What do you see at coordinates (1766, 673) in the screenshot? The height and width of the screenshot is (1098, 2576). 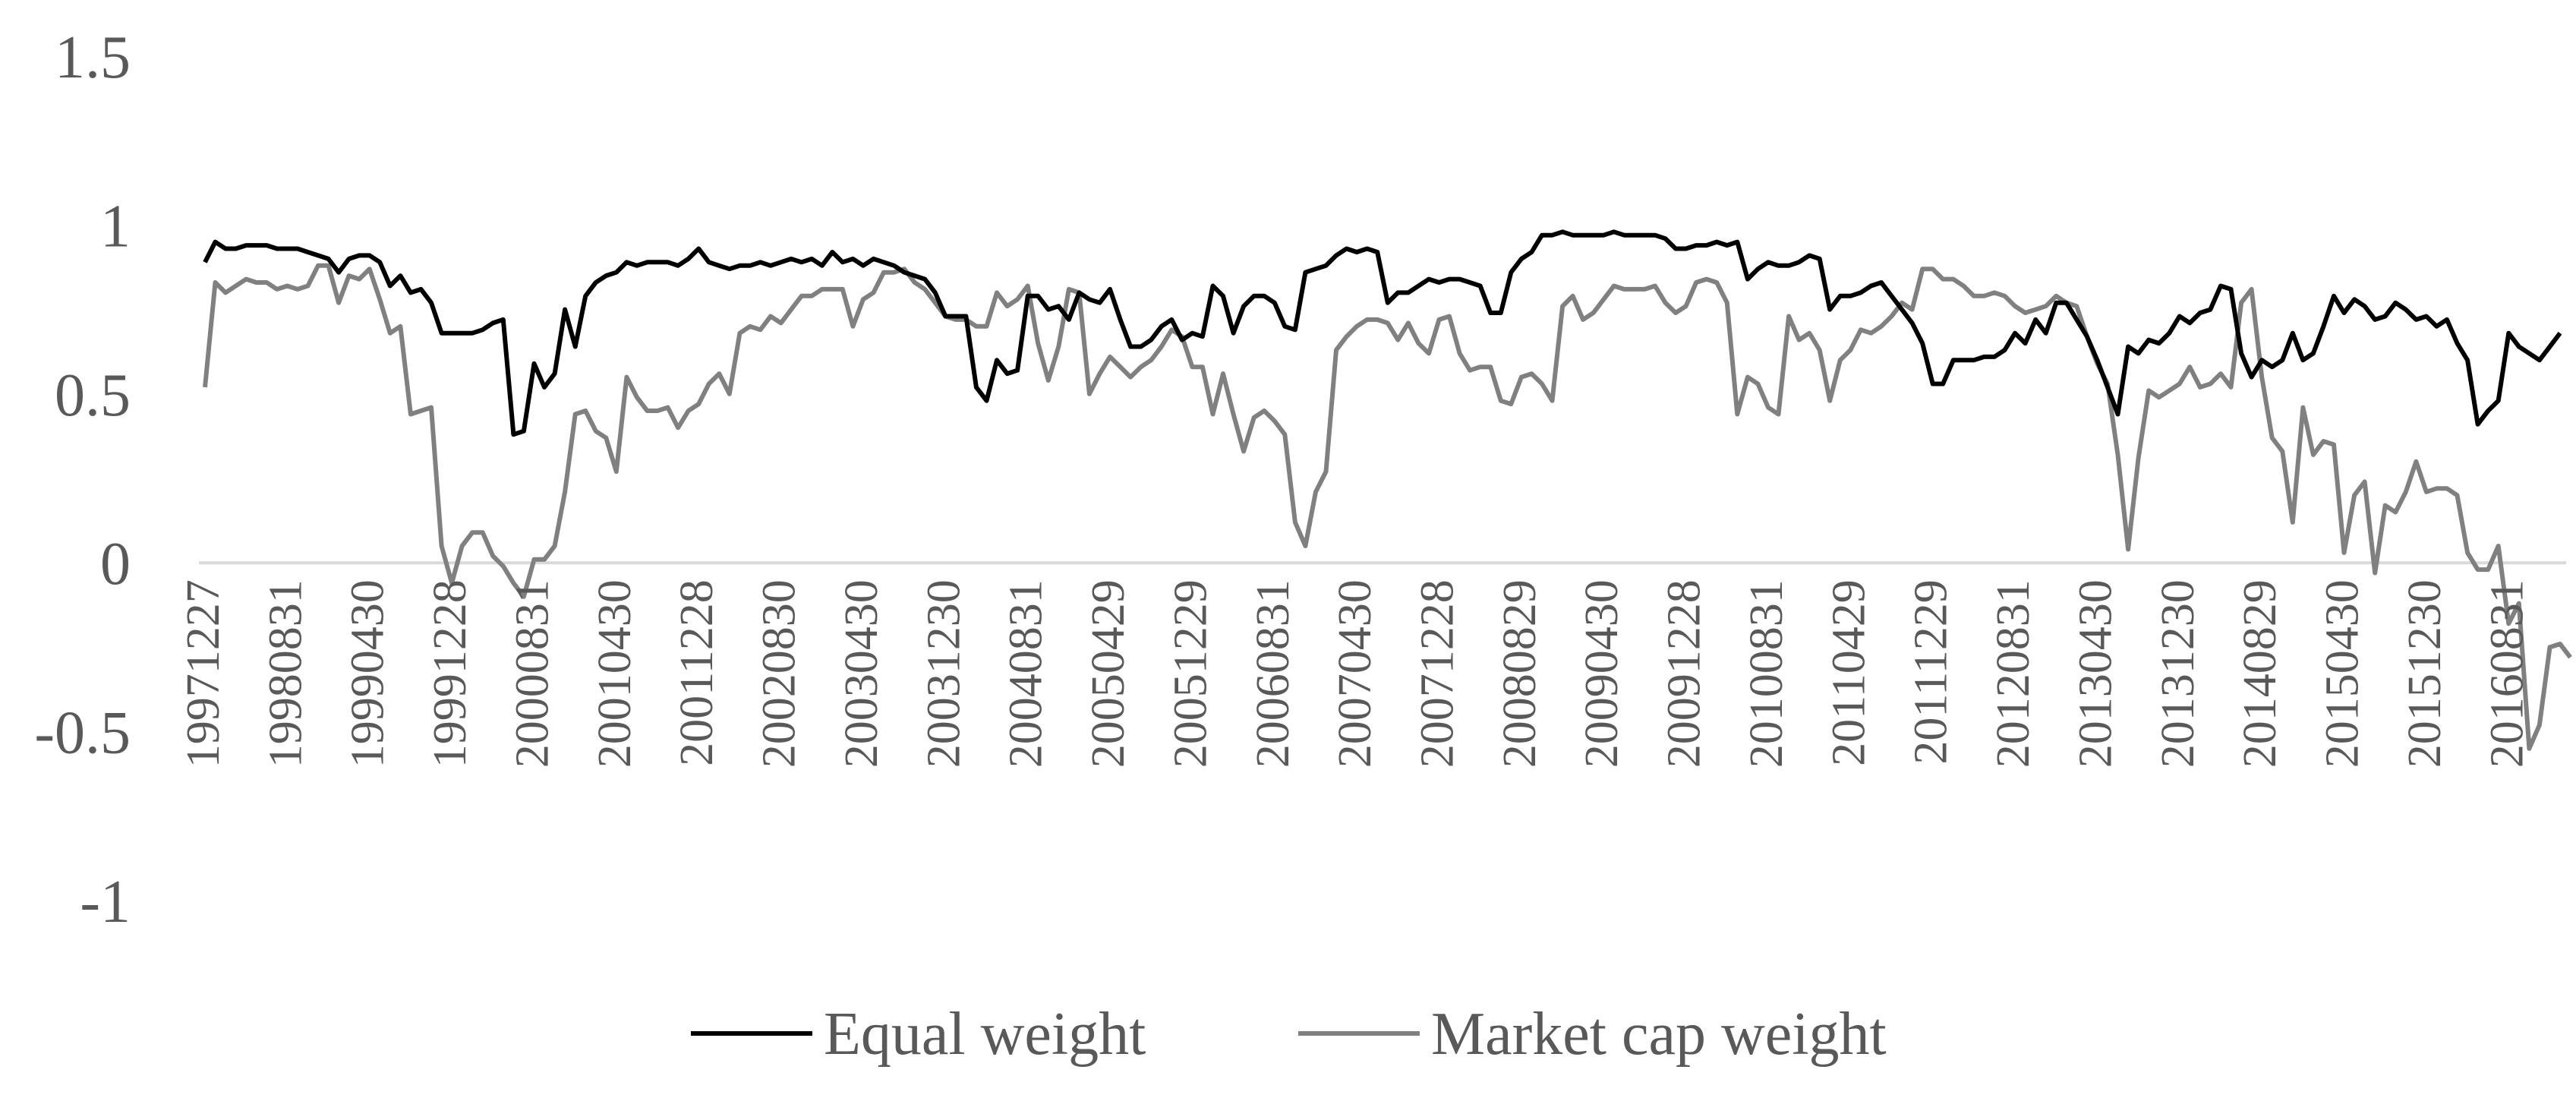 I see `x-tick-label: 20100831` at bounding box center [1766, 673].